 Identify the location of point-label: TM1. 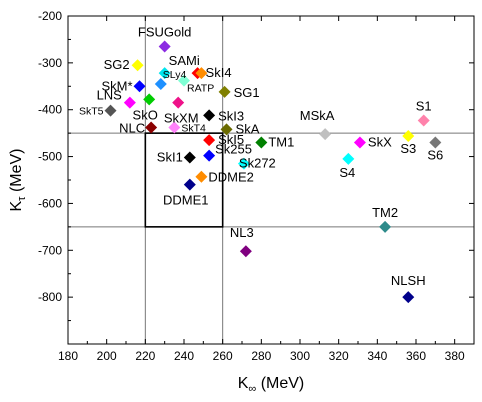
(281, 142).